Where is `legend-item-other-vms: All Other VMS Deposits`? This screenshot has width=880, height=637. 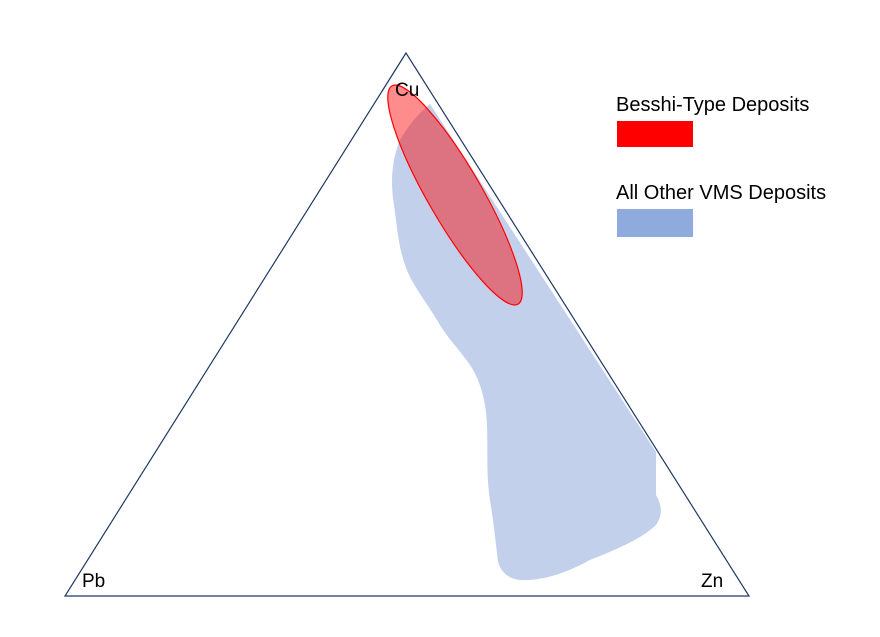
legend-item-other-vms: All Other VMS Deposits is located at coordinates (721, 209).